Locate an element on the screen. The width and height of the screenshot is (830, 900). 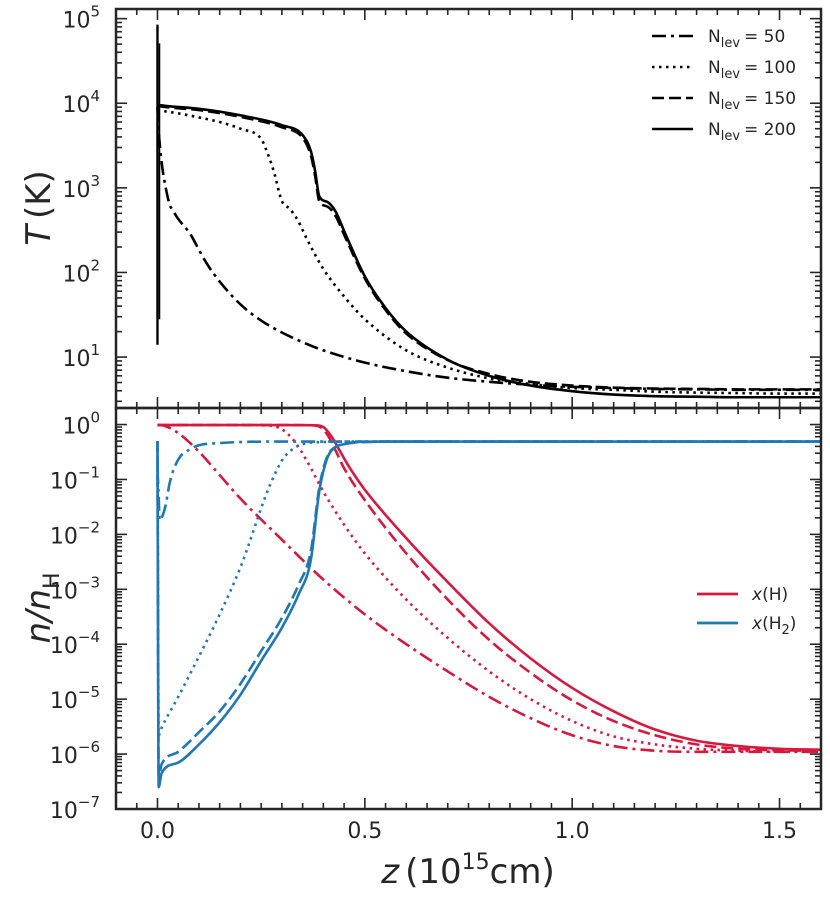
y-tick-label: 10⁵ is located at coordinates (81, 18).